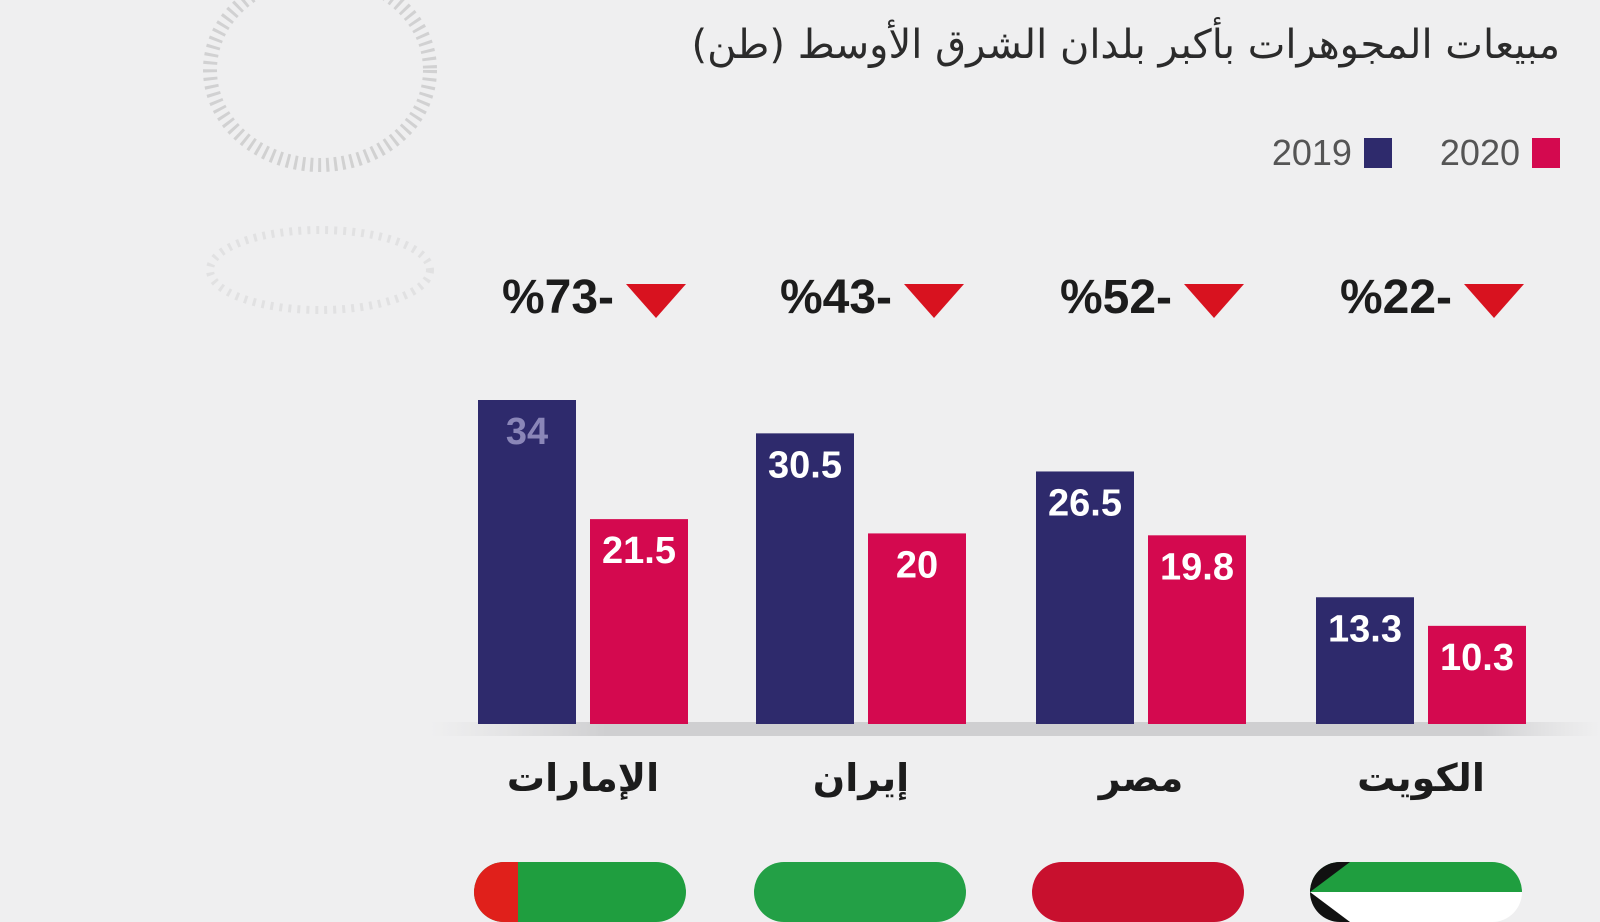 This screenshot has width=1600, height=922. I want to click on value-label-2020-3: 21.5, so click(639, 551).